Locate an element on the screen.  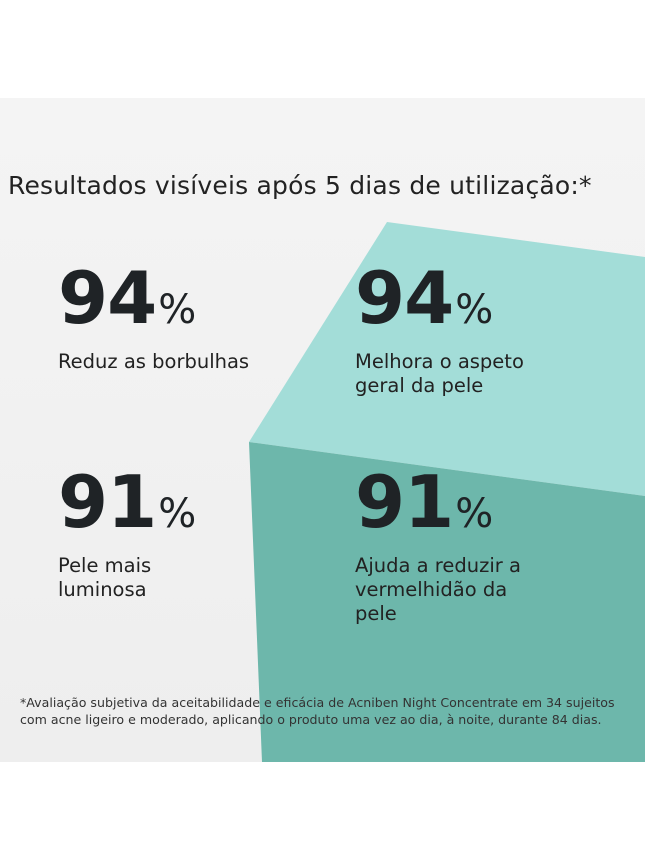
stat-block: 91% Pele mais luminosa is located at coordinates (127, 534).